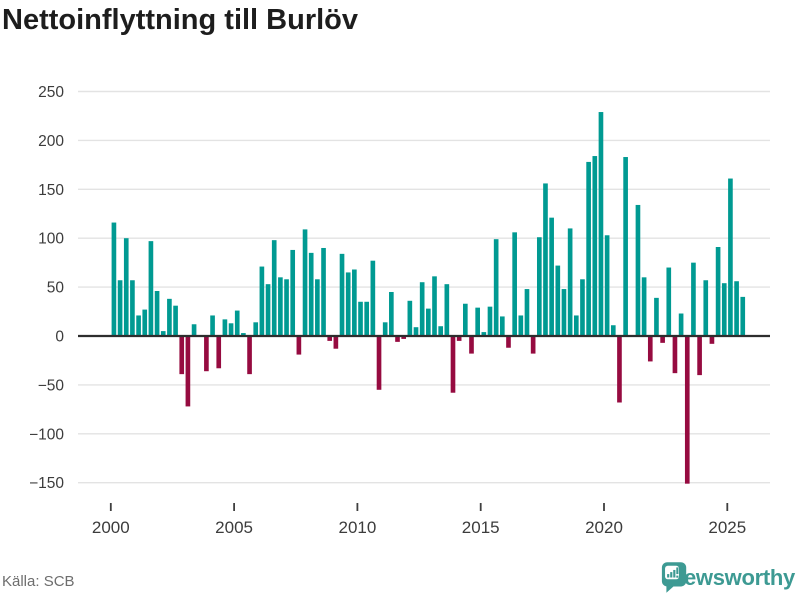 This screenshot has width=800, height=600. Describe the element at coordinates (212, 325) in the screenshot. I see `bar-2004-q1` at that location.